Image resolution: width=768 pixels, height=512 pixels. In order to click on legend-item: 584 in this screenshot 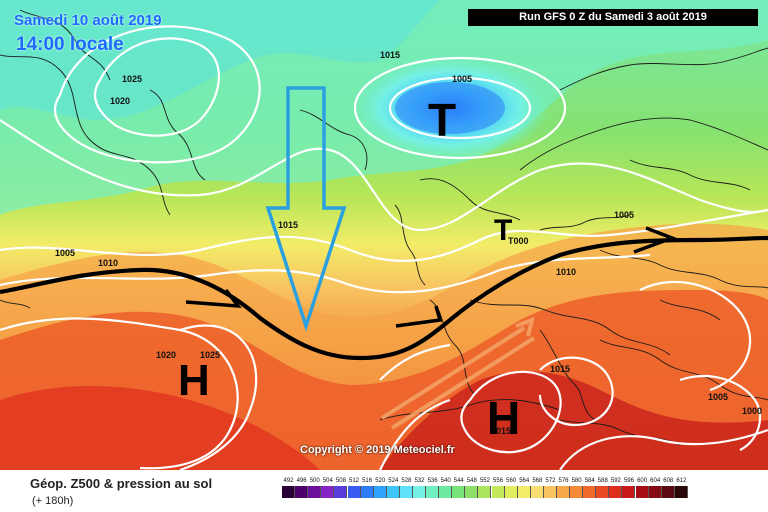, I will do `click(590, 487)`.